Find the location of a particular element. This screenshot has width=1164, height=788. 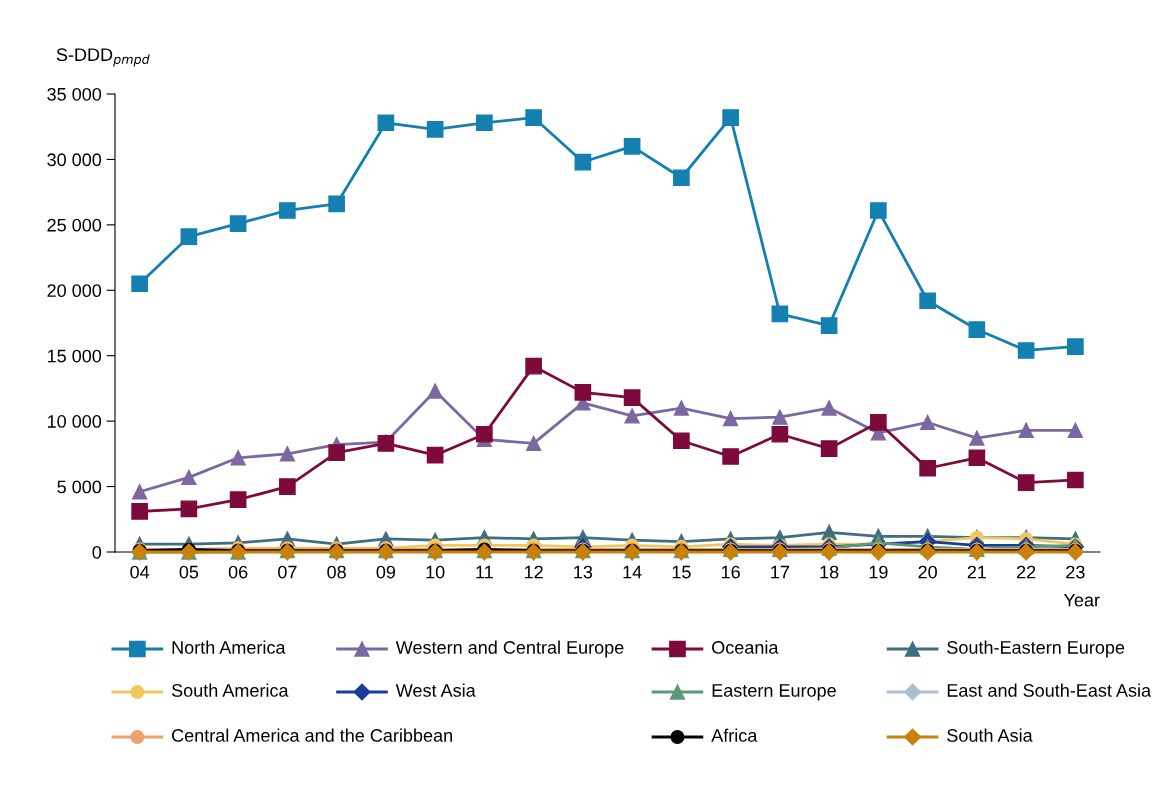

x-axis-title: Year is located at coordinates (1081, 600).